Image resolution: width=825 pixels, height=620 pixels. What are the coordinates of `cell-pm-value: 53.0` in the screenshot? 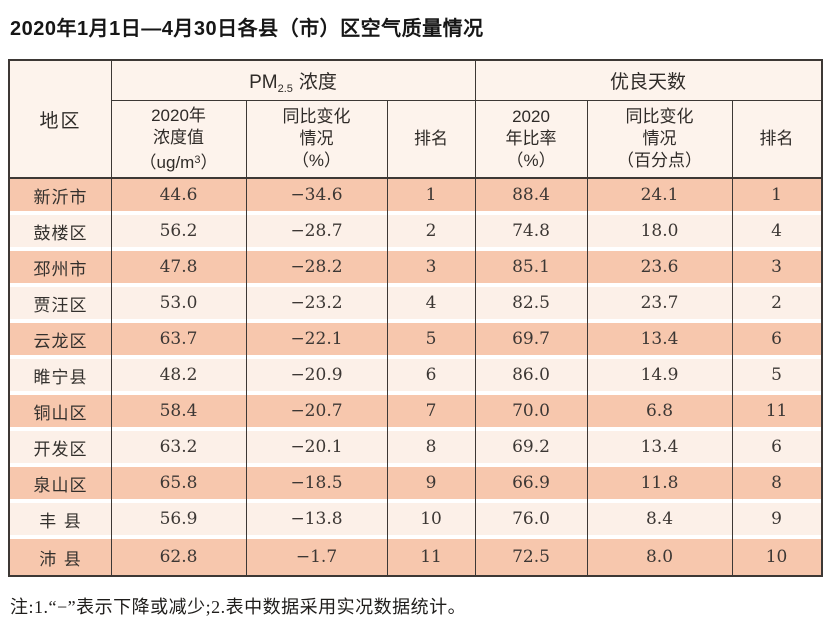 It's located at (178, 305).